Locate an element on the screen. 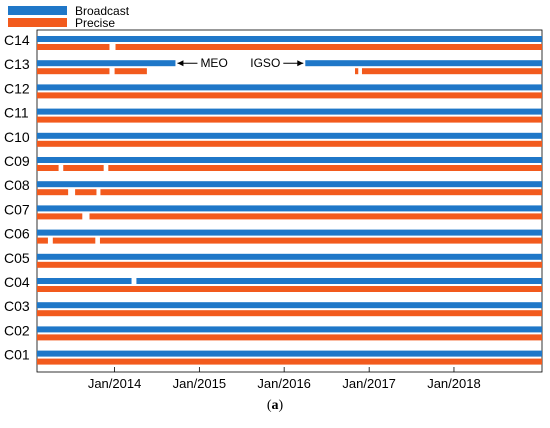 This screenshot has width=550, height=428. x-axis: Jan/2014 Jan/2015 Jan/2016 Jan/2017 Jan/2018 is located at coordinates (284, 379).